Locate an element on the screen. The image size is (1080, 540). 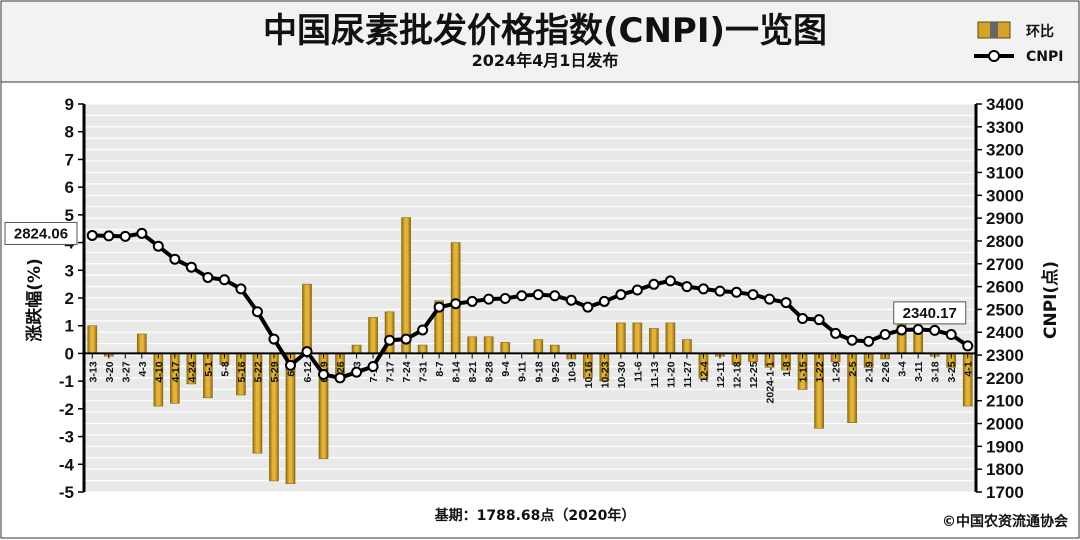
x-tick-label: 3-13 is located at coordinates (93, 371).